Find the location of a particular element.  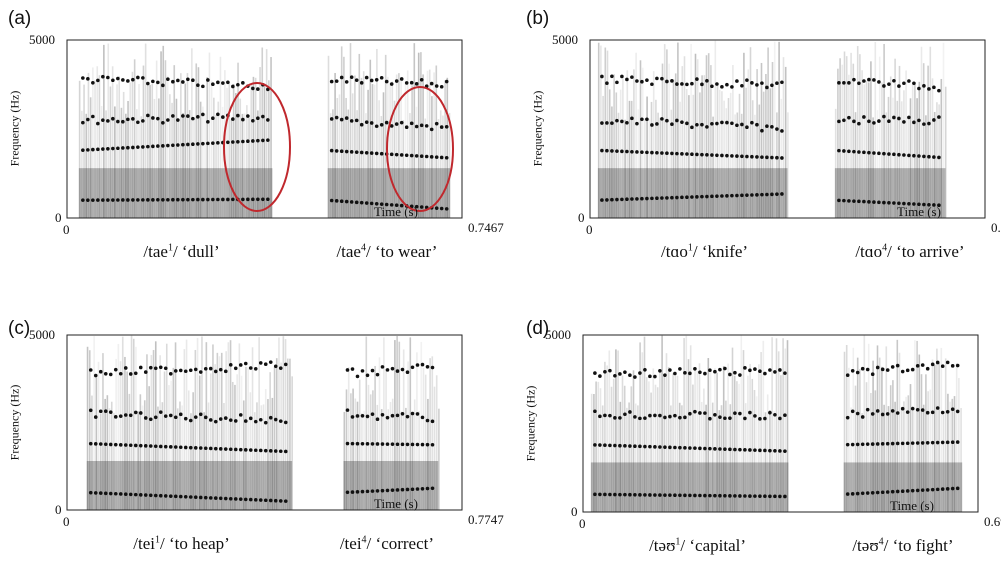

x-tick-label: 0 is located at coordinates (66, 229).